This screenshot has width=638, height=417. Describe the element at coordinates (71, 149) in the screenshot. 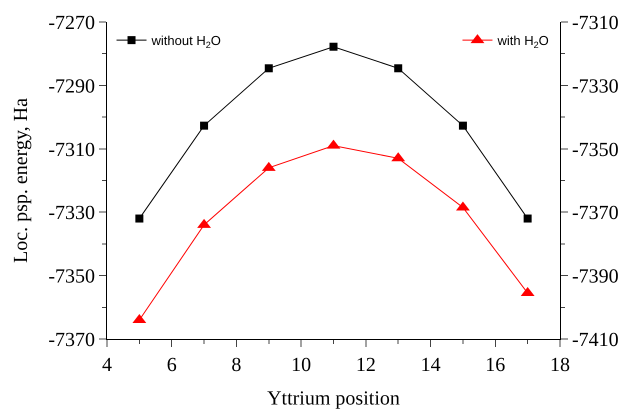

I see `y-tick-label: -7310` at that location.